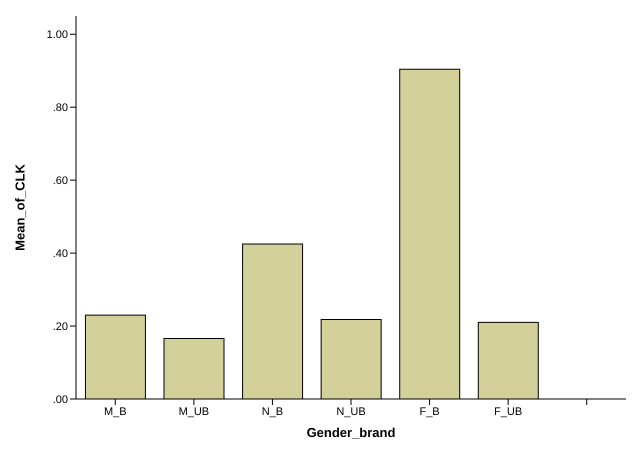 This screenshot has height=457, width=642. I want to click on x-tick-label: N_UB, so click(351, 412).